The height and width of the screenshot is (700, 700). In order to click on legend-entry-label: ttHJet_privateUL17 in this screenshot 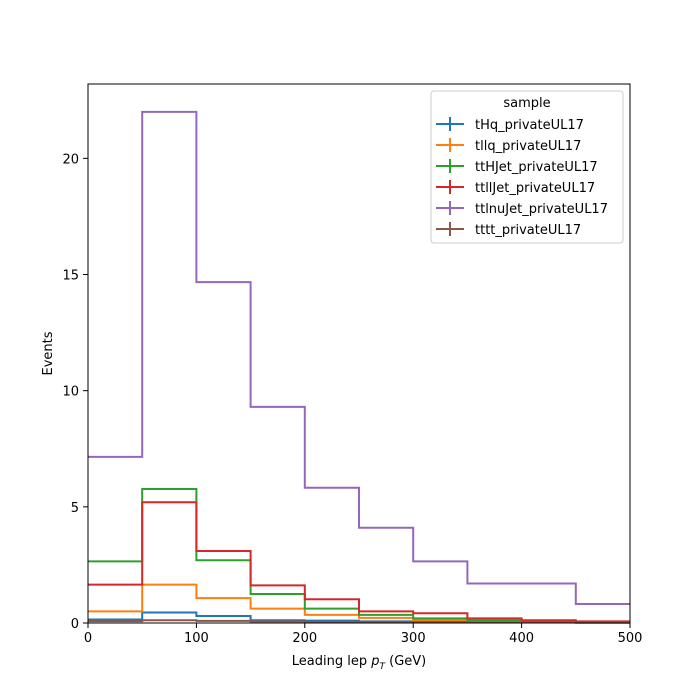, I will do `click(536, 167)`.